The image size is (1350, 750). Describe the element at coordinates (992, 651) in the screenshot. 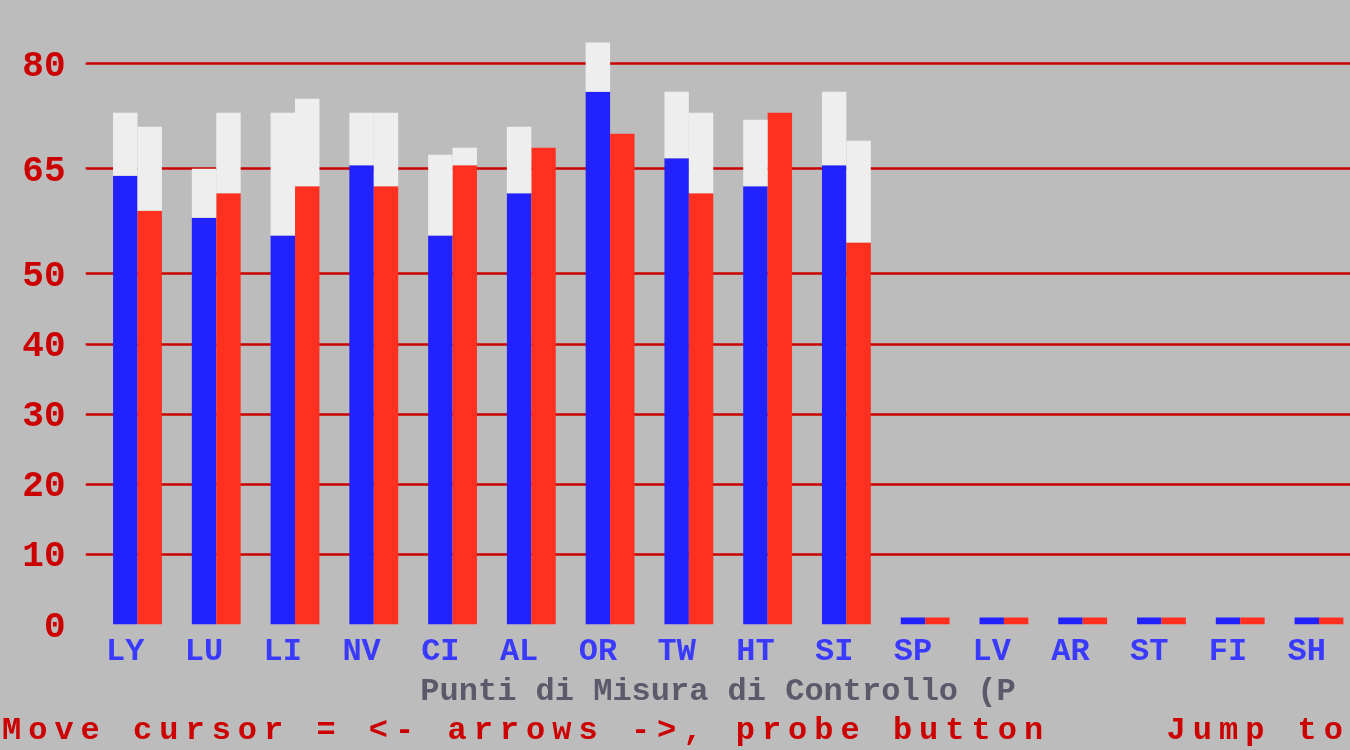

I see `x-tick-label: LV` at that location.